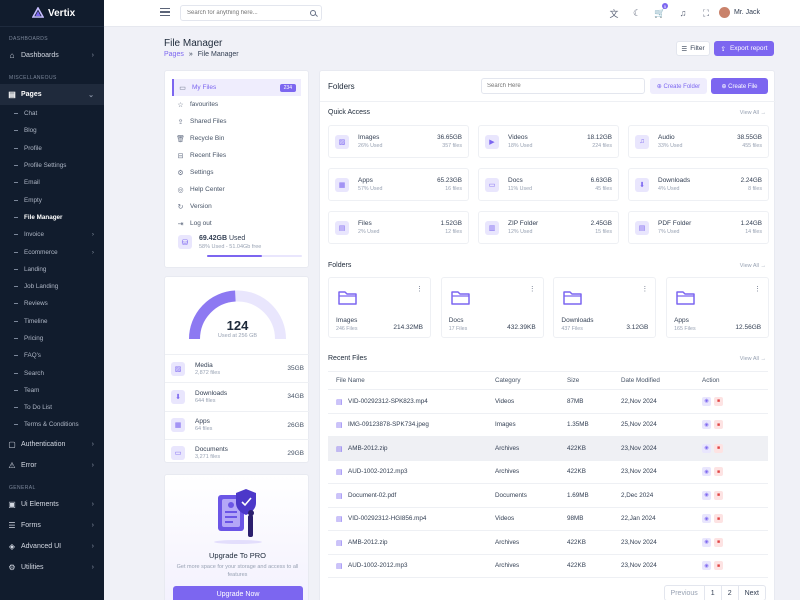  I want to click on sidebar-subitem-job-landing: Job Landing, so click(52, 286).